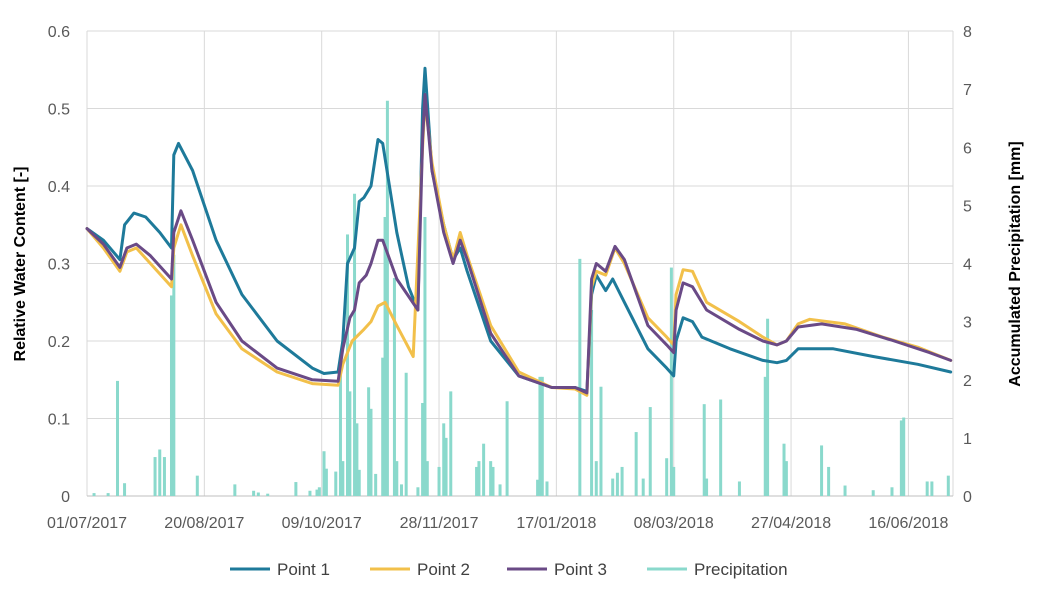 The height and width of the screenshot is (594, 1040). Describe the element at coordinates (87, 523) in the screenshot. I see `x-tick-label: 01/07/2017` at that location.